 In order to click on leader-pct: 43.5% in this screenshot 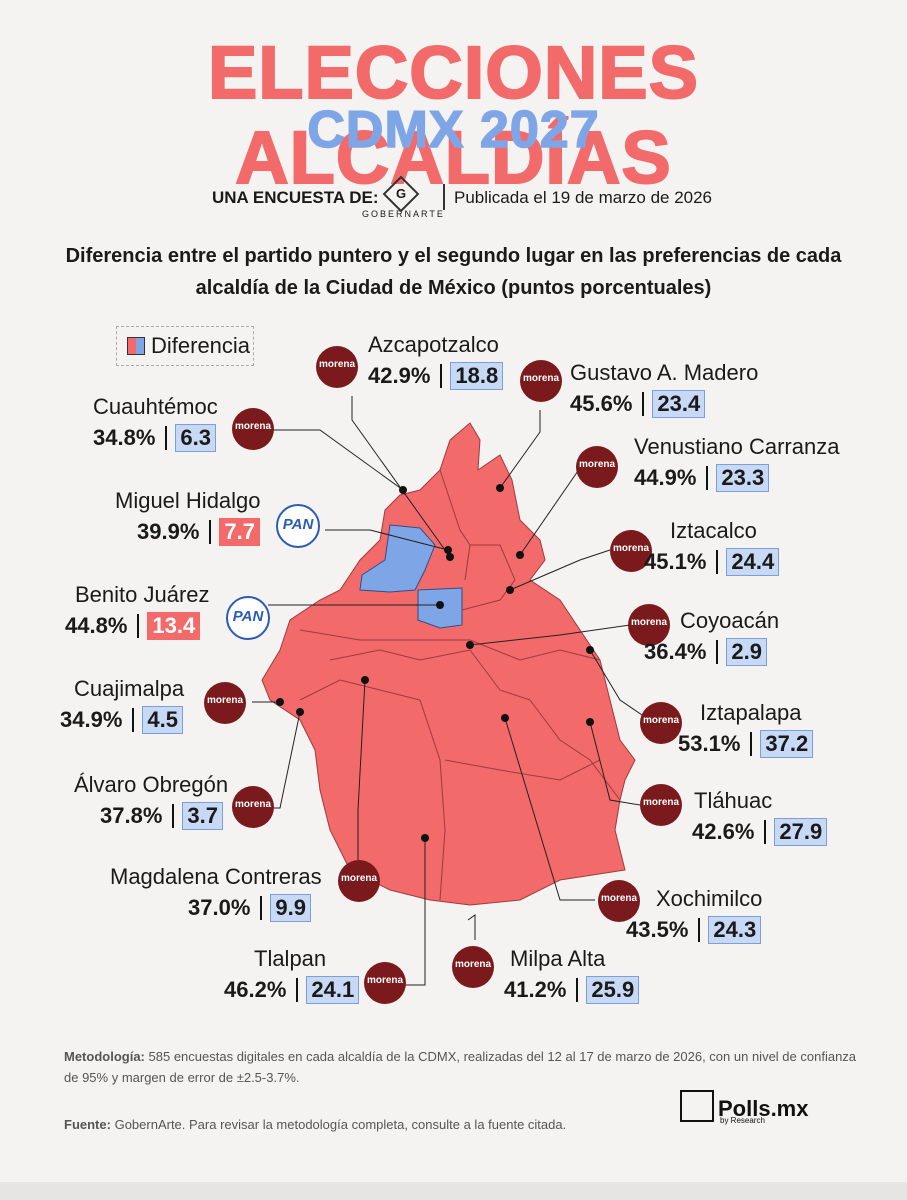, I will do `click(657, 929)`.